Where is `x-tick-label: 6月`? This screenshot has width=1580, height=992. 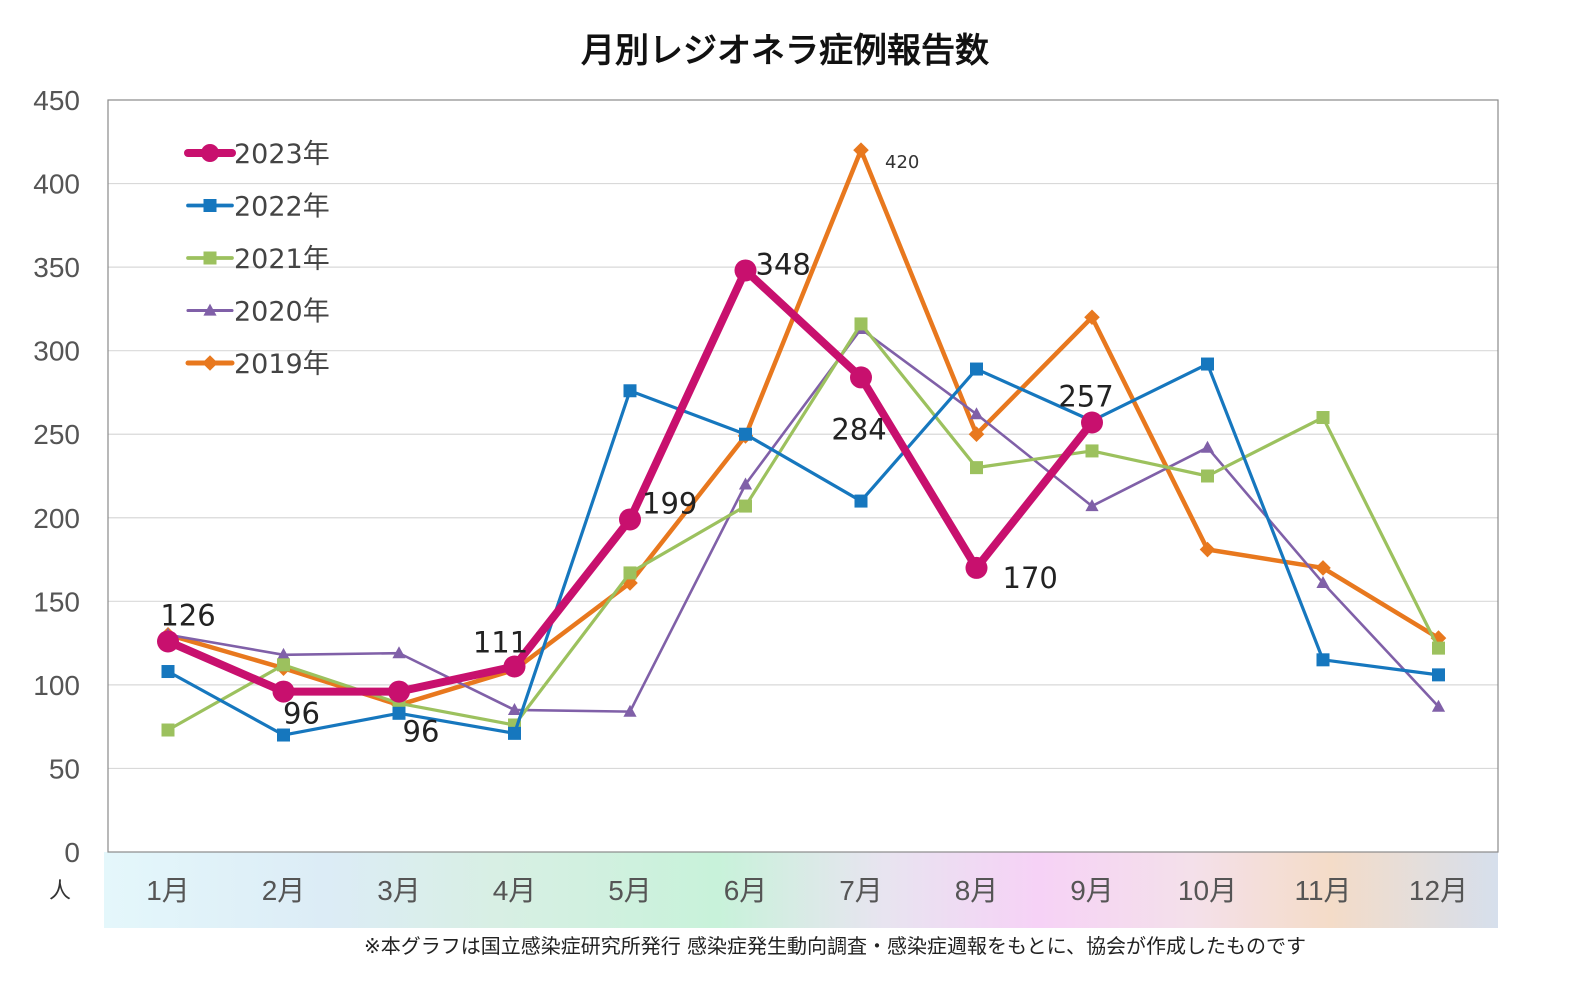
x-tick-label: 6月 is located at coordinates (746, 890).